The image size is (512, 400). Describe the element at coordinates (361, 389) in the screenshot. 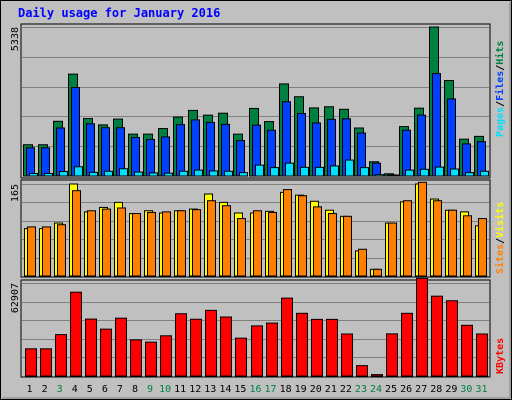

I see `x-tick-label: 23` at that location.